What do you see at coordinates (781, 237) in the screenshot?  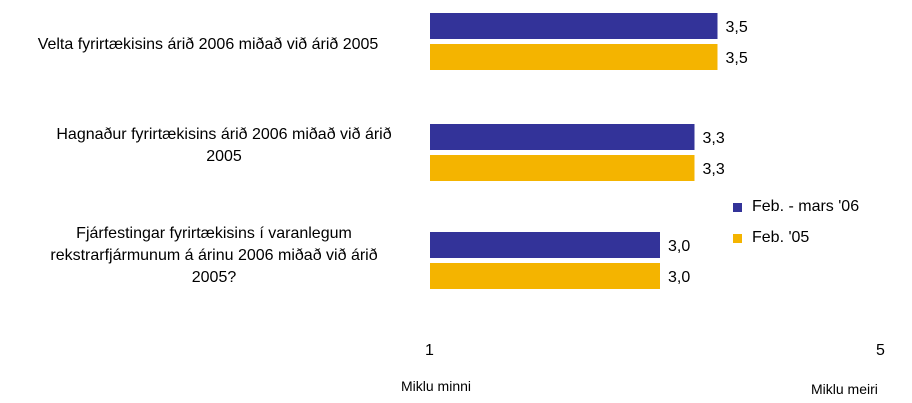 I see `legend-label-1: Feb. '05` at bounding box center [781, 237].